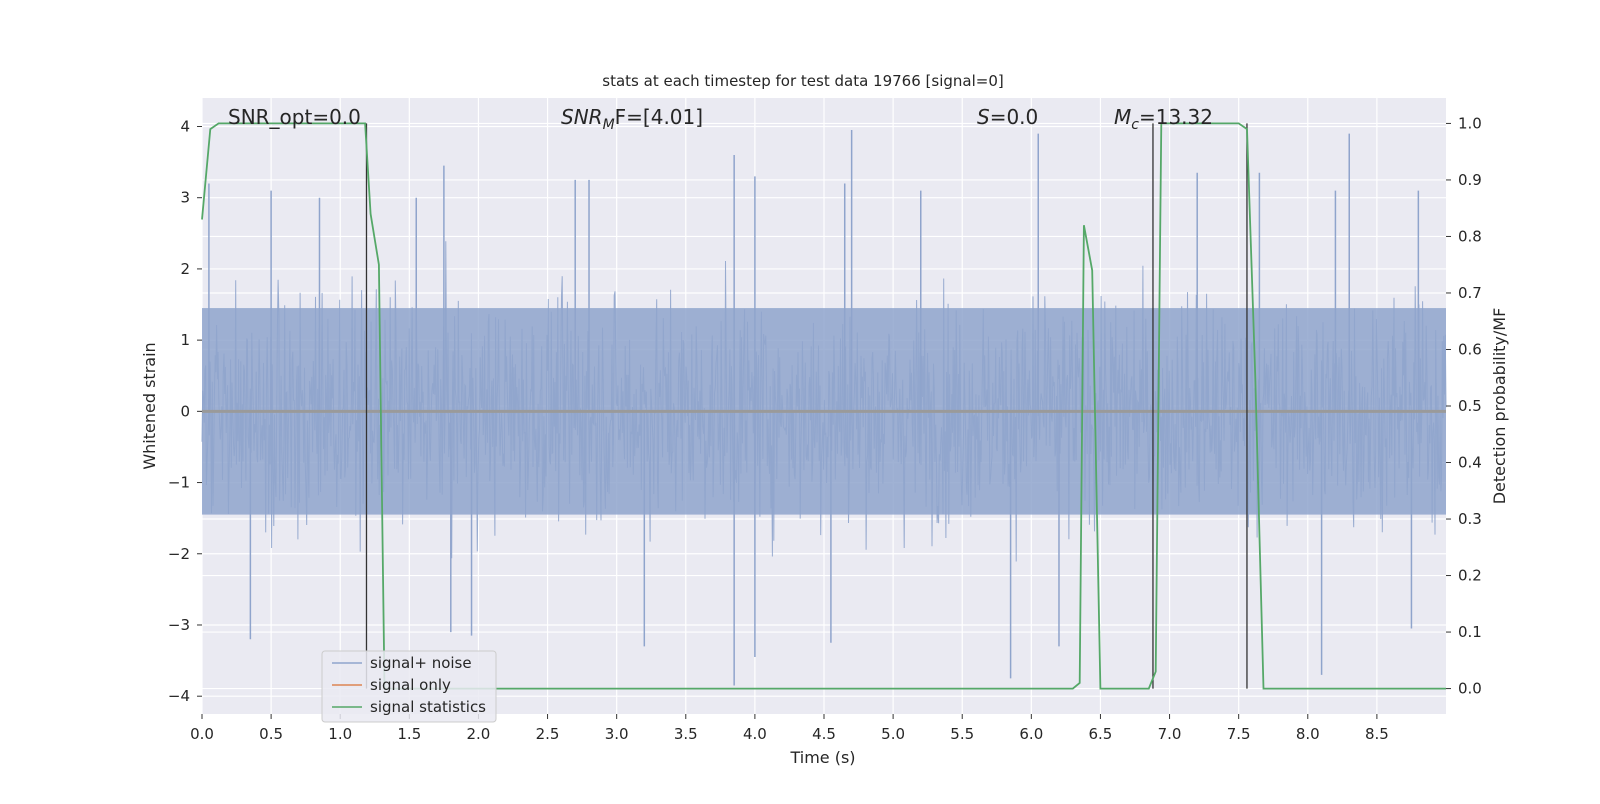 The image size is (1600, 804). I want to click on y2-tick-label: 0.9, so click(1470, 180).